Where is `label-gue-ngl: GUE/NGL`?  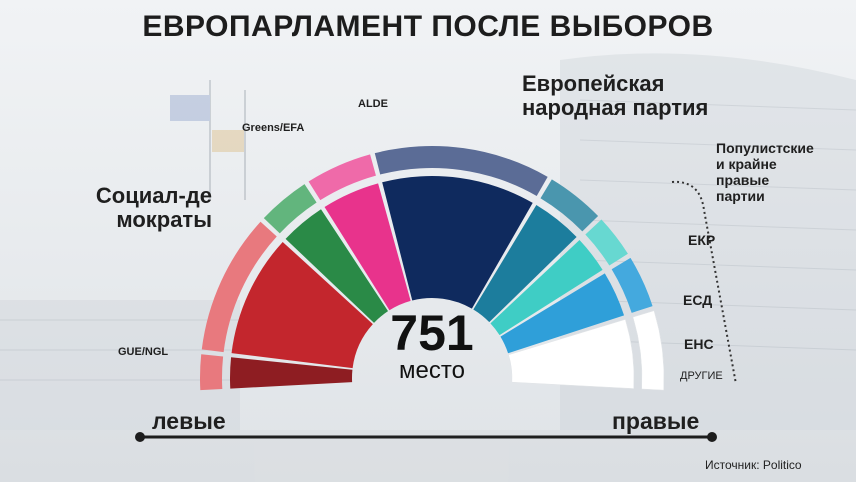
label-gue-ngl: GUE/NGL is located at coordinates (143, 352).